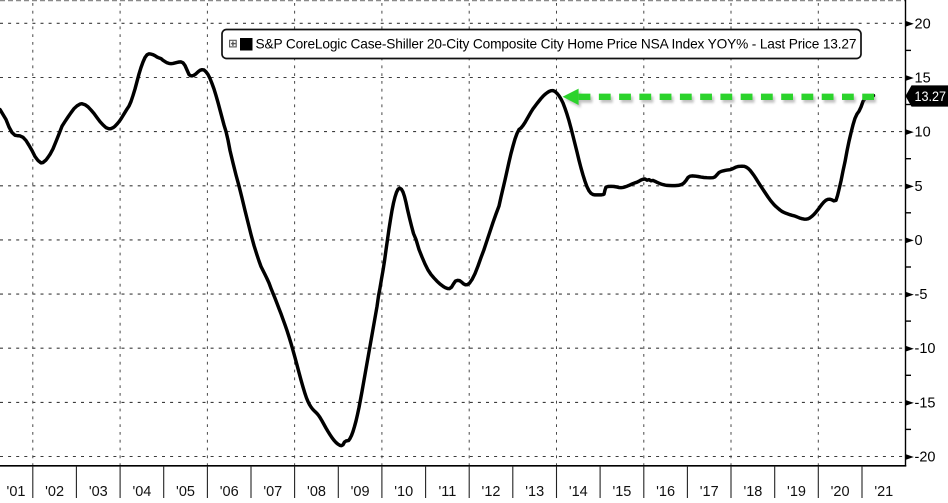 This screenshot has width=948, height=503. I want to click on svg-text: '11, so click(447, 491).